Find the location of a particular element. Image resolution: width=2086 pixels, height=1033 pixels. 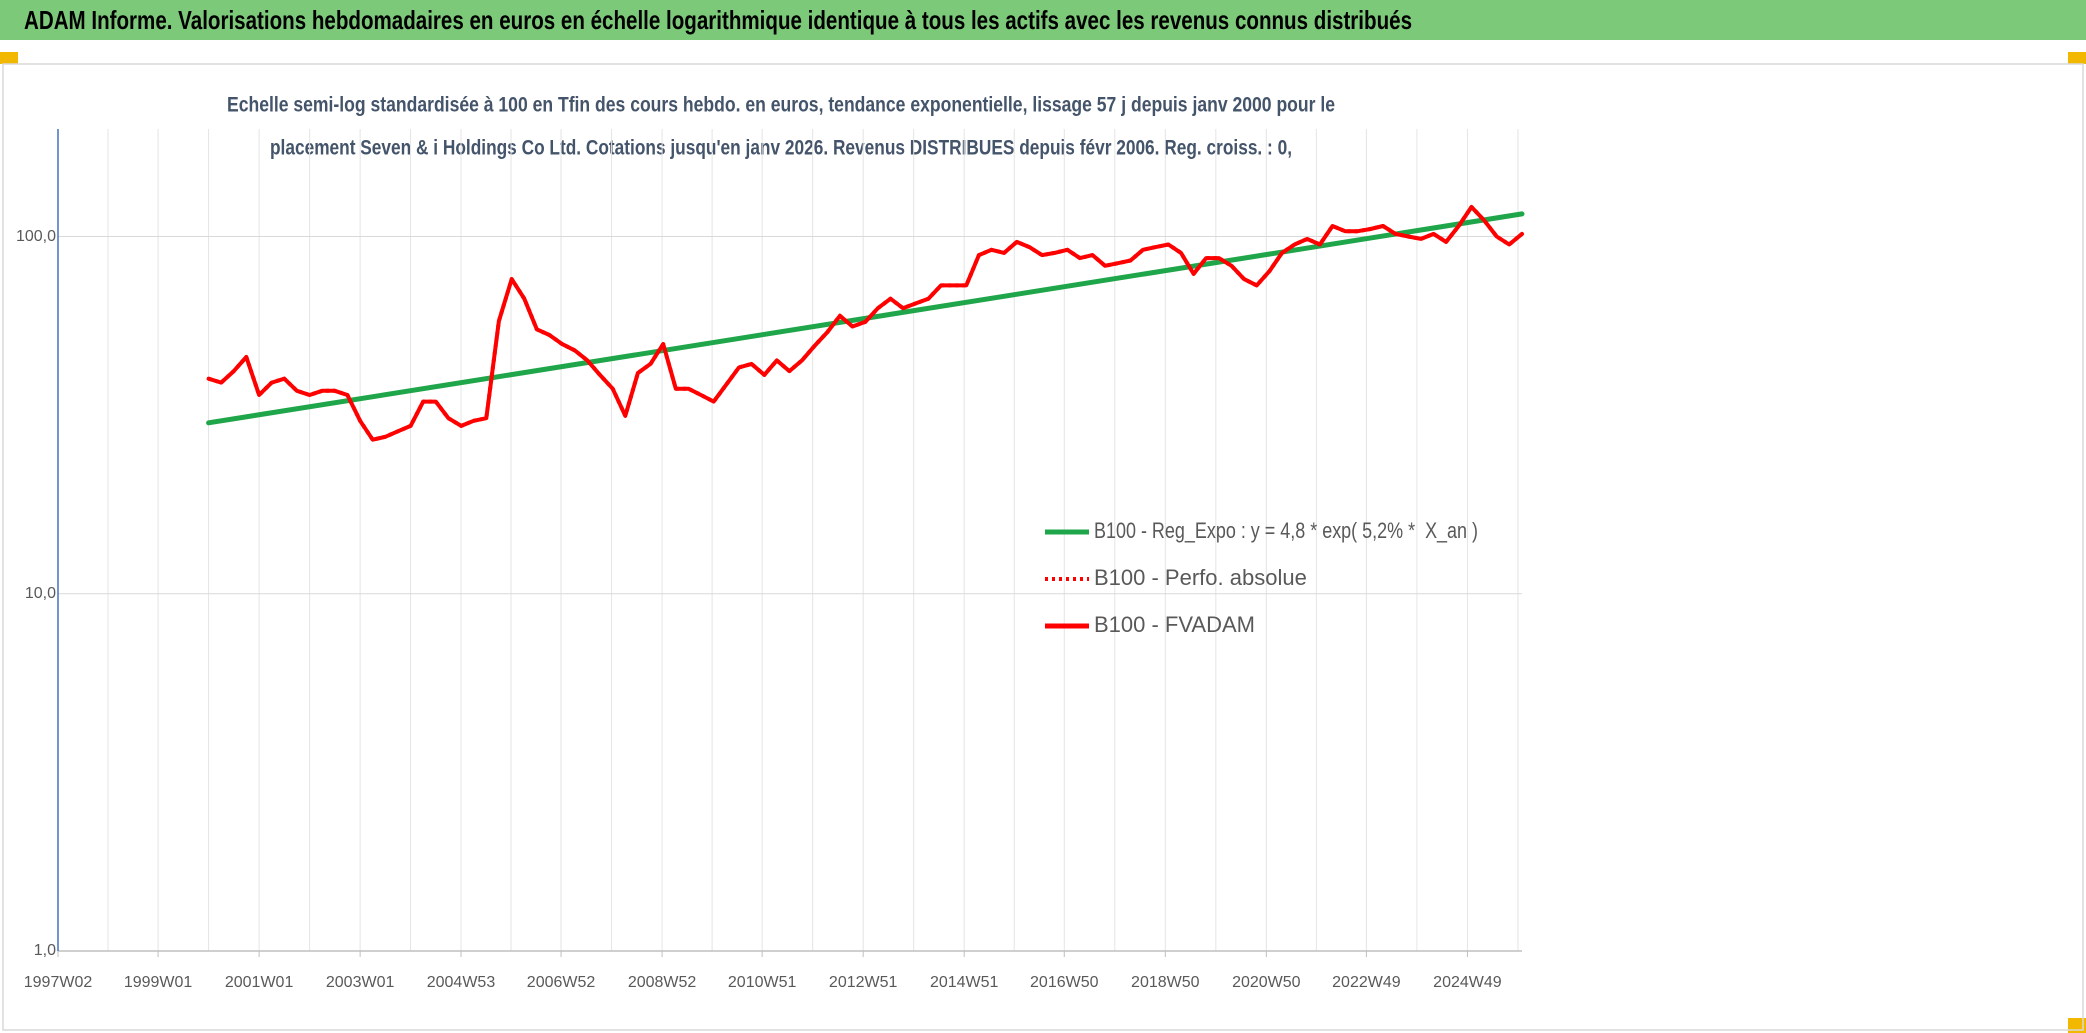

x-tick-label: 2008W52 is located at coordinates (662, 982).